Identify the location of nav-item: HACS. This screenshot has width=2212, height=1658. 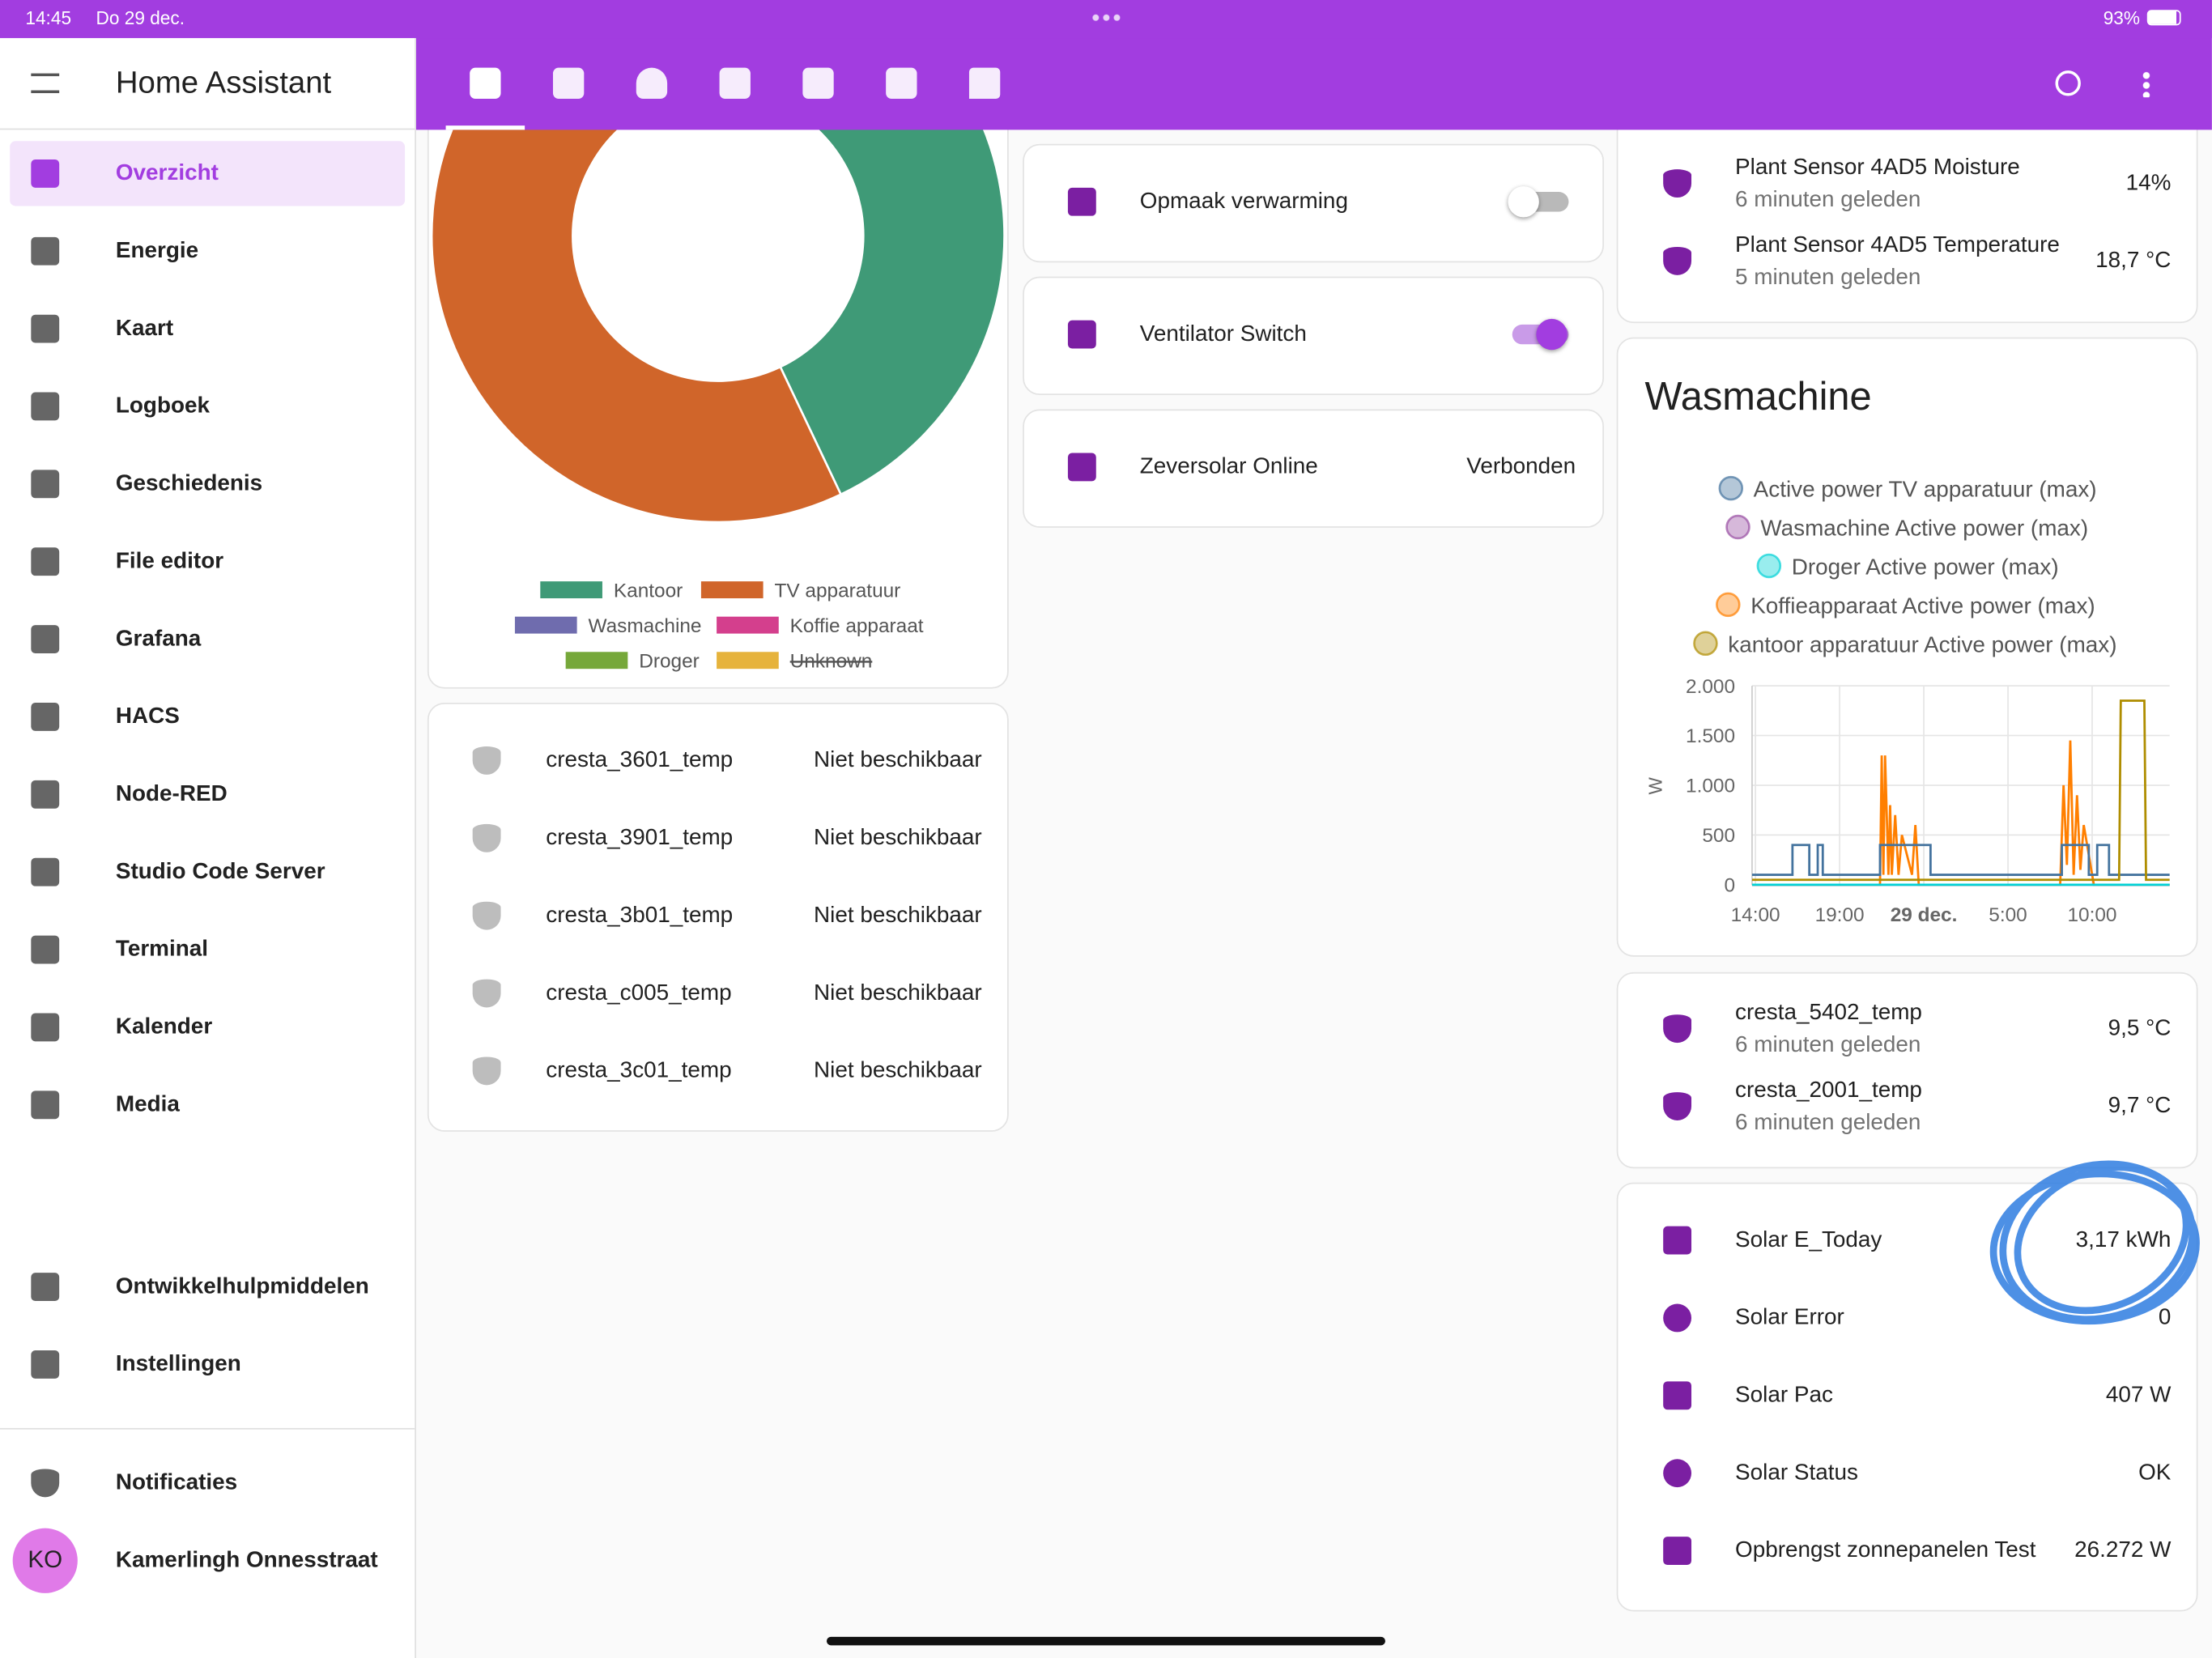
(147, 716).